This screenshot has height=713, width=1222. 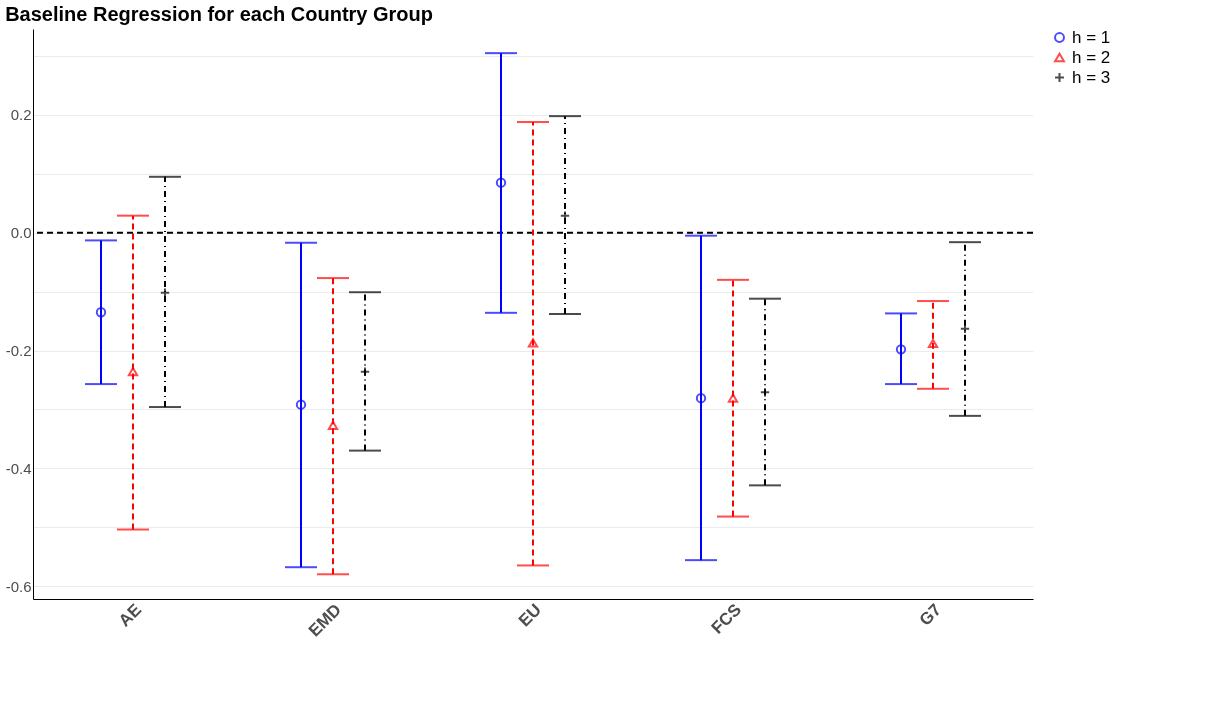 I want to click on x-tick-label: EU, so click(x=530, y=615).